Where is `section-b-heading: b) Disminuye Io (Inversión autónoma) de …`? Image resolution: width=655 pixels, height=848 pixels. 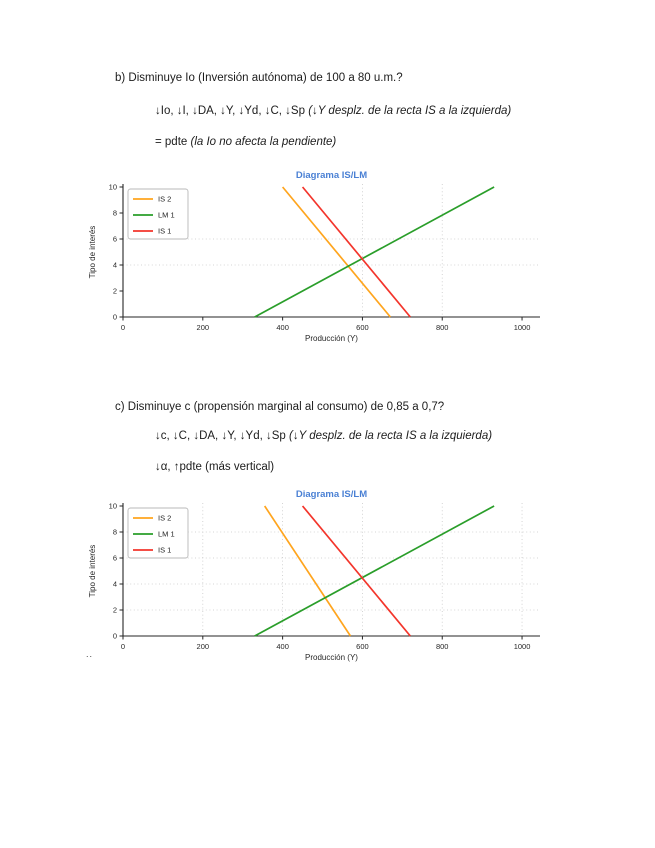
section-b-heading: b) Disminuye Io (Inversión autónoma) de … is located at coordinates (259, 78).